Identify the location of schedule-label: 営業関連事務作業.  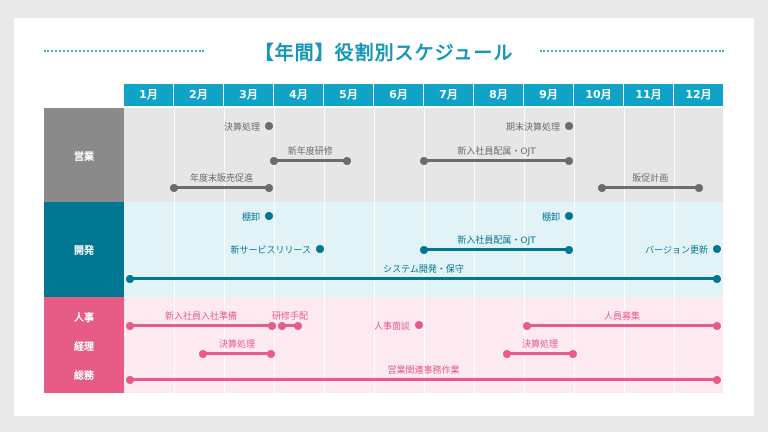
(423, 371).